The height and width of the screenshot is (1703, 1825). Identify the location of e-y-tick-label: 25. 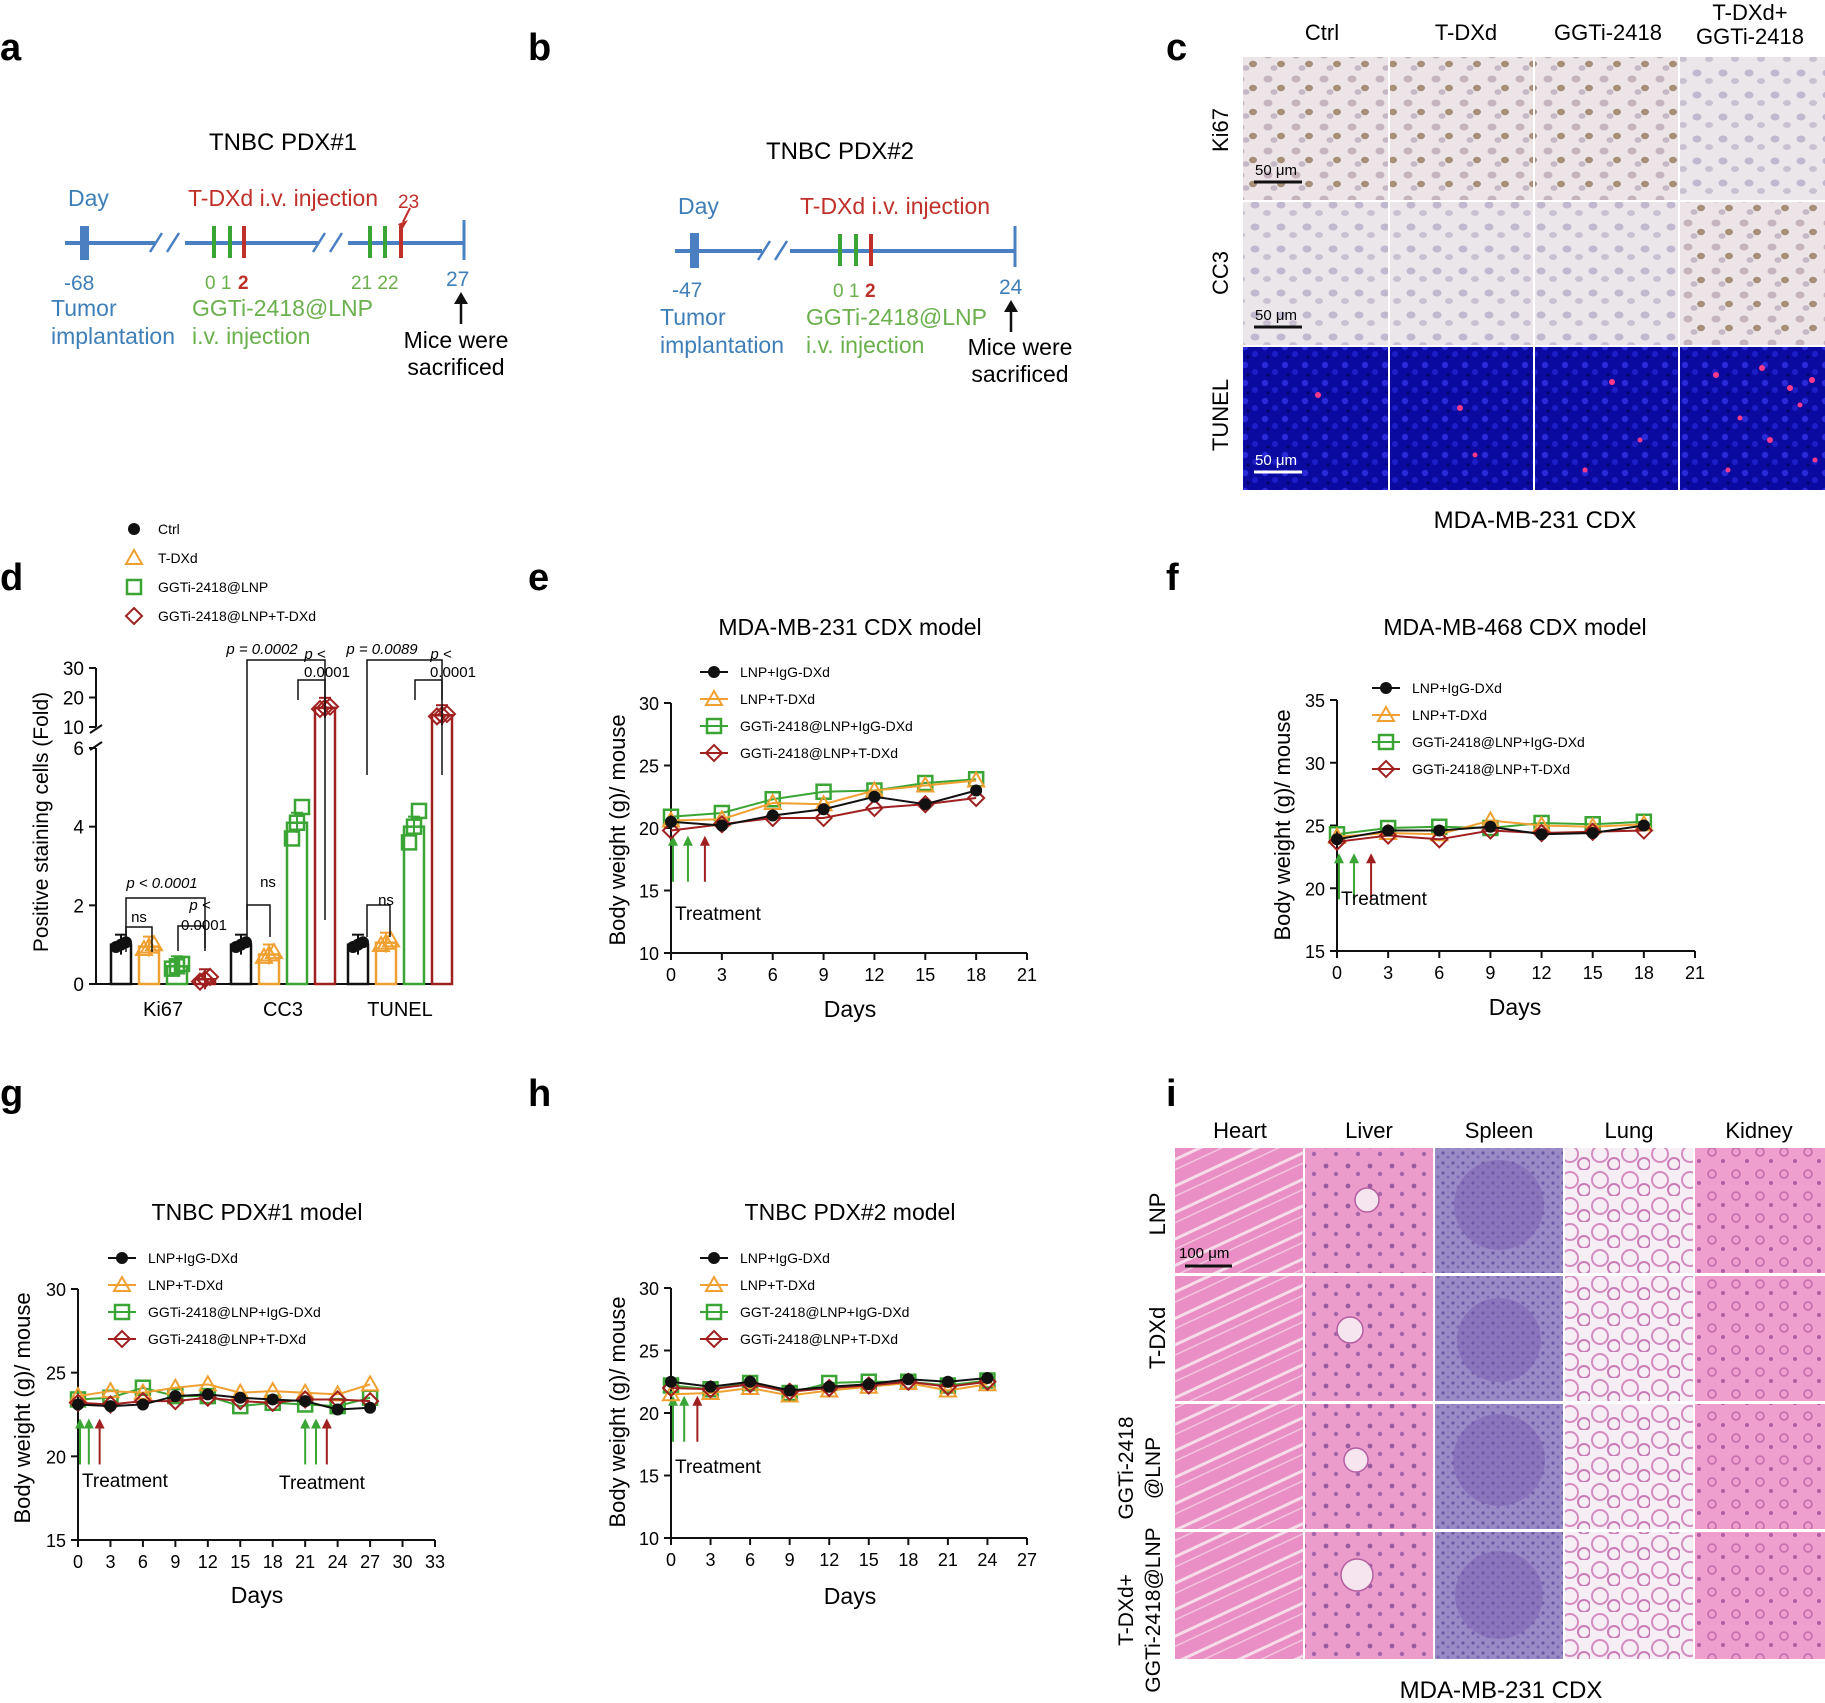
(649, 767).